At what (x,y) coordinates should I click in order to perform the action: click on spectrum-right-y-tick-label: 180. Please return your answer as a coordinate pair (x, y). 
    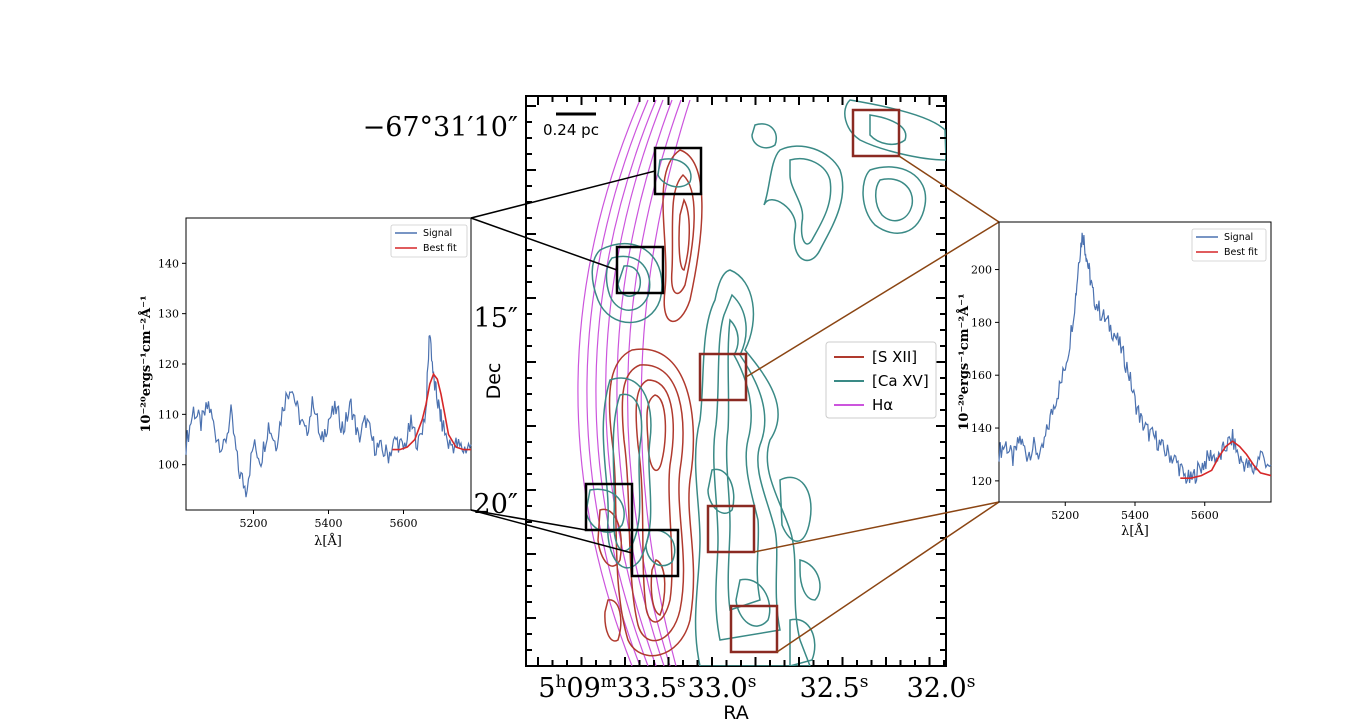
    Looking at the image, I should click on (981, 322).